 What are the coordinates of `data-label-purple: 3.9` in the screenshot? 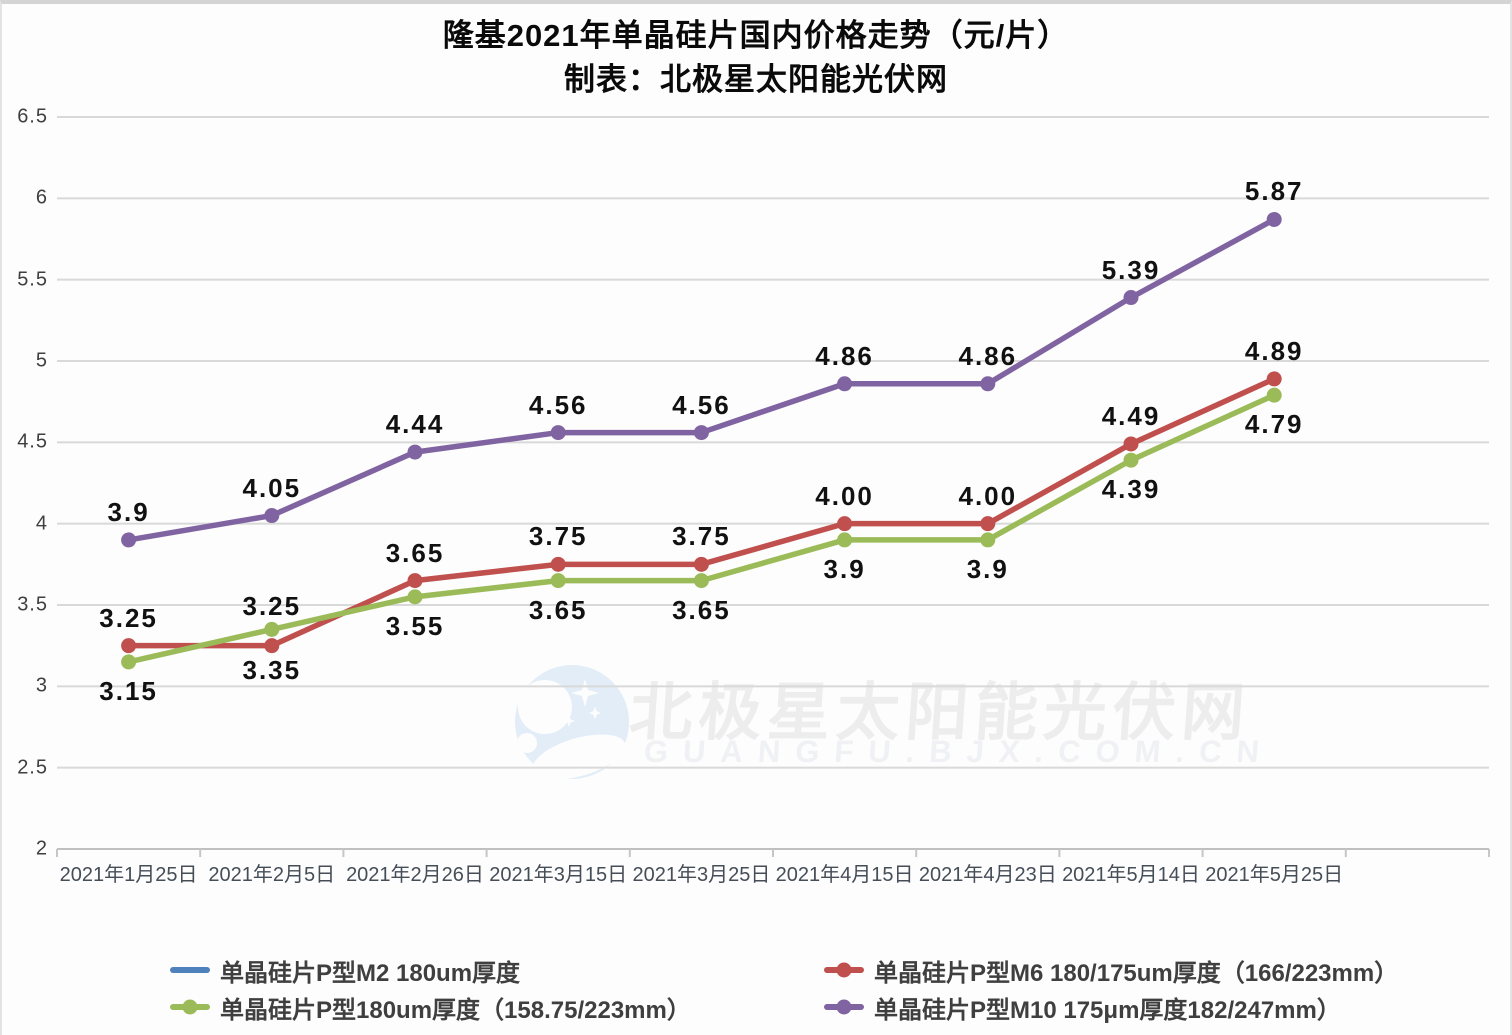 It's located at (128, 511).